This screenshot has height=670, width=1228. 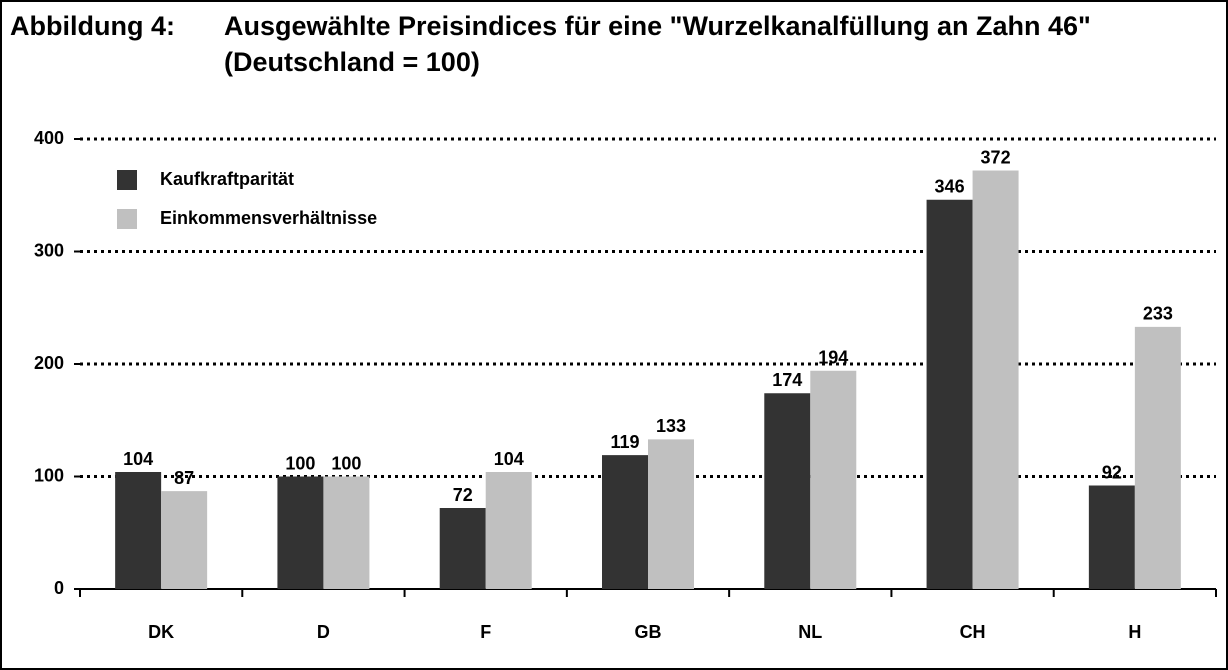 What do you see at coordinates (648, 632) in the screenshot?
I see `x-tick-label: GB` at bounding box center [648, 632].